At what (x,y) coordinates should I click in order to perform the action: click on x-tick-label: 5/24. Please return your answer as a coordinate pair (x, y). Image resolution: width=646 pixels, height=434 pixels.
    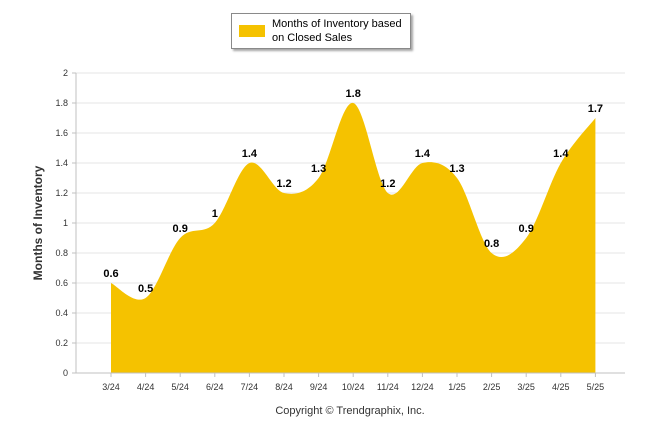
    Looking at the image, I should click on (180, 387).